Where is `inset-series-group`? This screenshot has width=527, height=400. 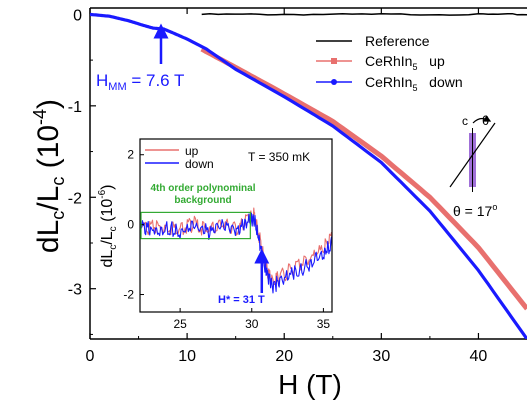
inset-series-group is located at coordinates (236, 250).